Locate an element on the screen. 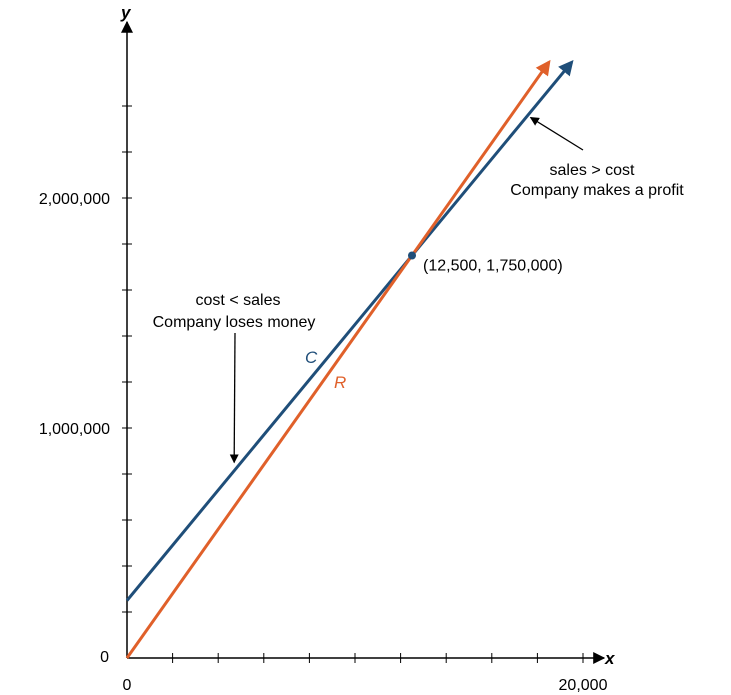  y-tick-labels: 0 1,000,000 2,000,000 is located at coordinates (74, 428).